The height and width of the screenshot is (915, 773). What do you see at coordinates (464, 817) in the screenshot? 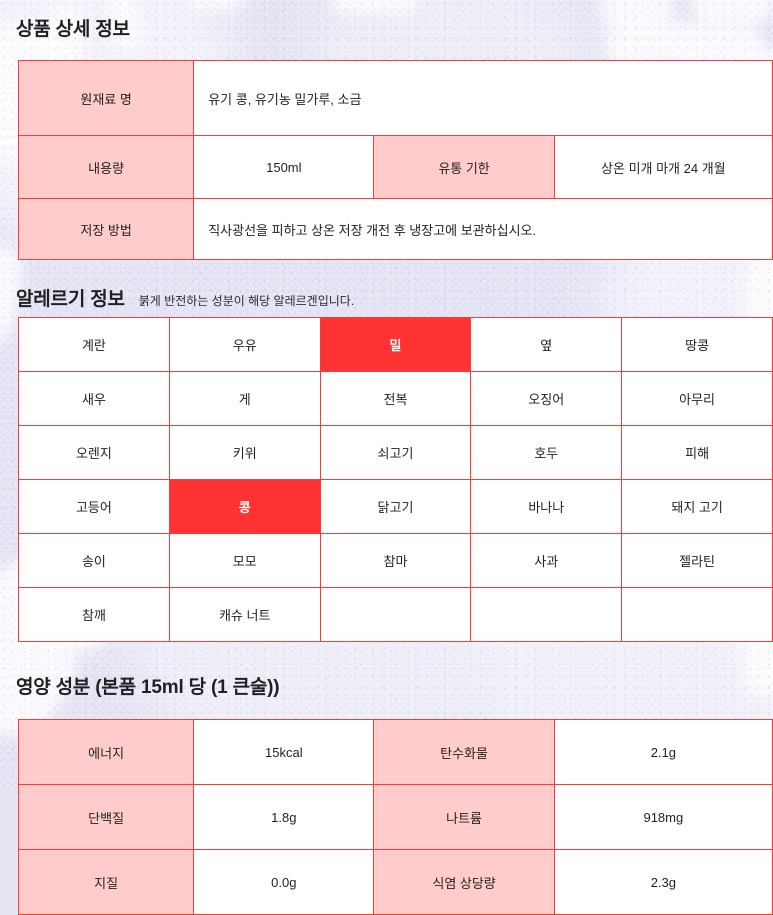
I see `nutrient-label: 나트륨` at bounding box center [464, 817].